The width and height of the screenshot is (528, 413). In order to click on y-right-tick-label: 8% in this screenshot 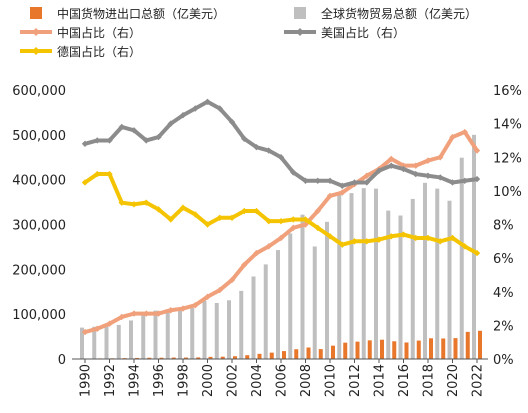, I will do `click(503, 226)`.